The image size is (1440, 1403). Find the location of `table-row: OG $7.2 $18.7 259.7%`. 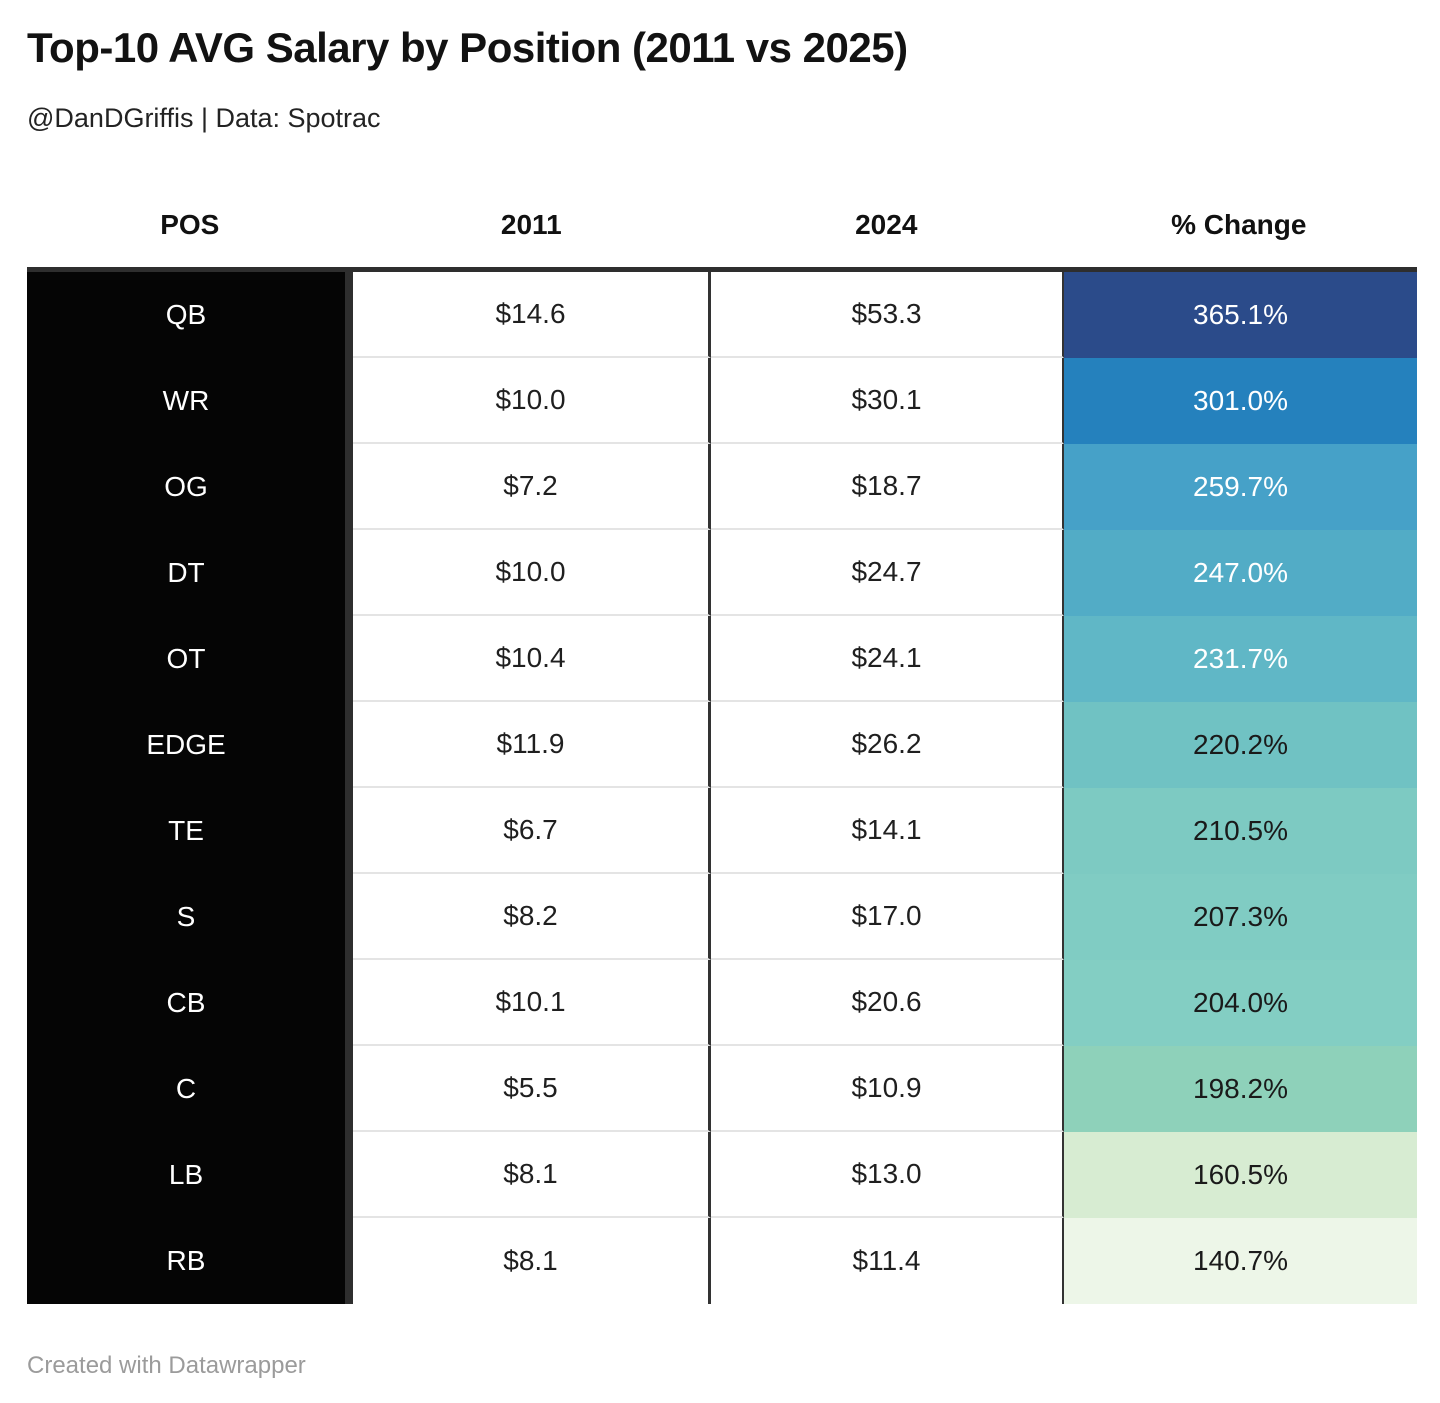

table-row: OG $7.2 $18.7 259.7% is located at coordinates (722, 487).